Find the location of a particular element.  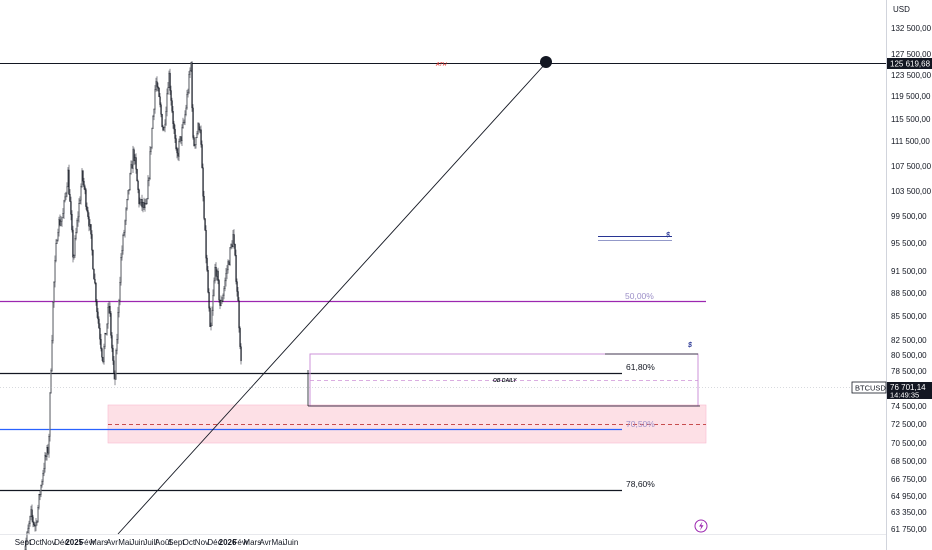

fib-618-label: 61,80% is located at coordinates (640, 367).